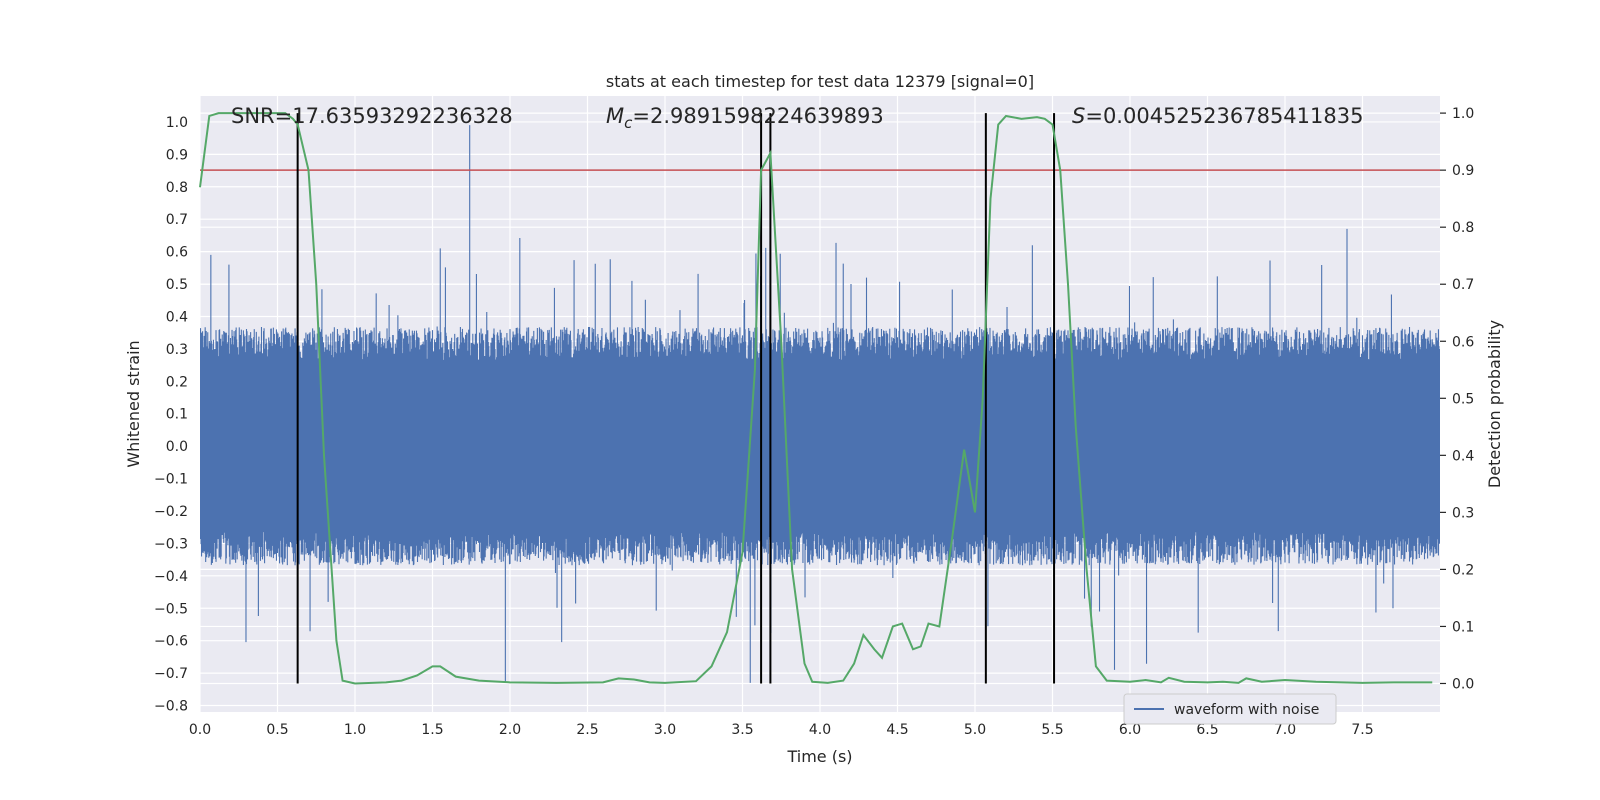 The image size is (1600, 800). What do you see at coordinates (897, 730) in the screenshot?
I see `x-tick-label: 4.5` at bounding box center [897, 730].